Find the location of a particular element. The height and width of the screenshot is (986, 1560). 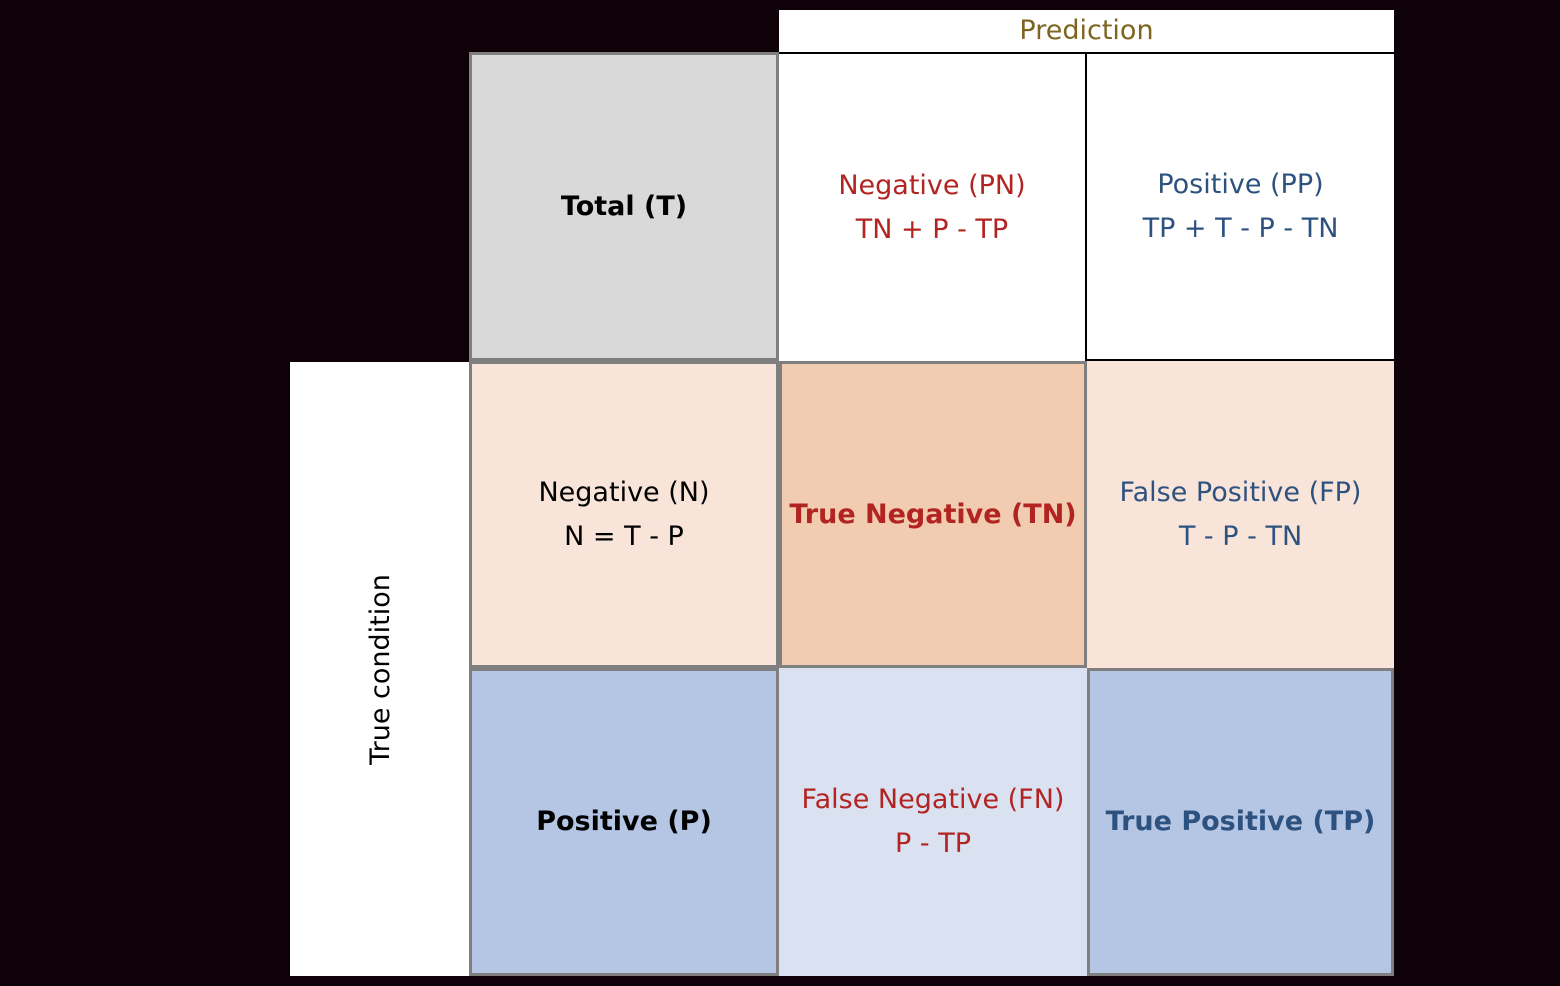

cell-total: Total (T) is located at coordinates (624, 206).